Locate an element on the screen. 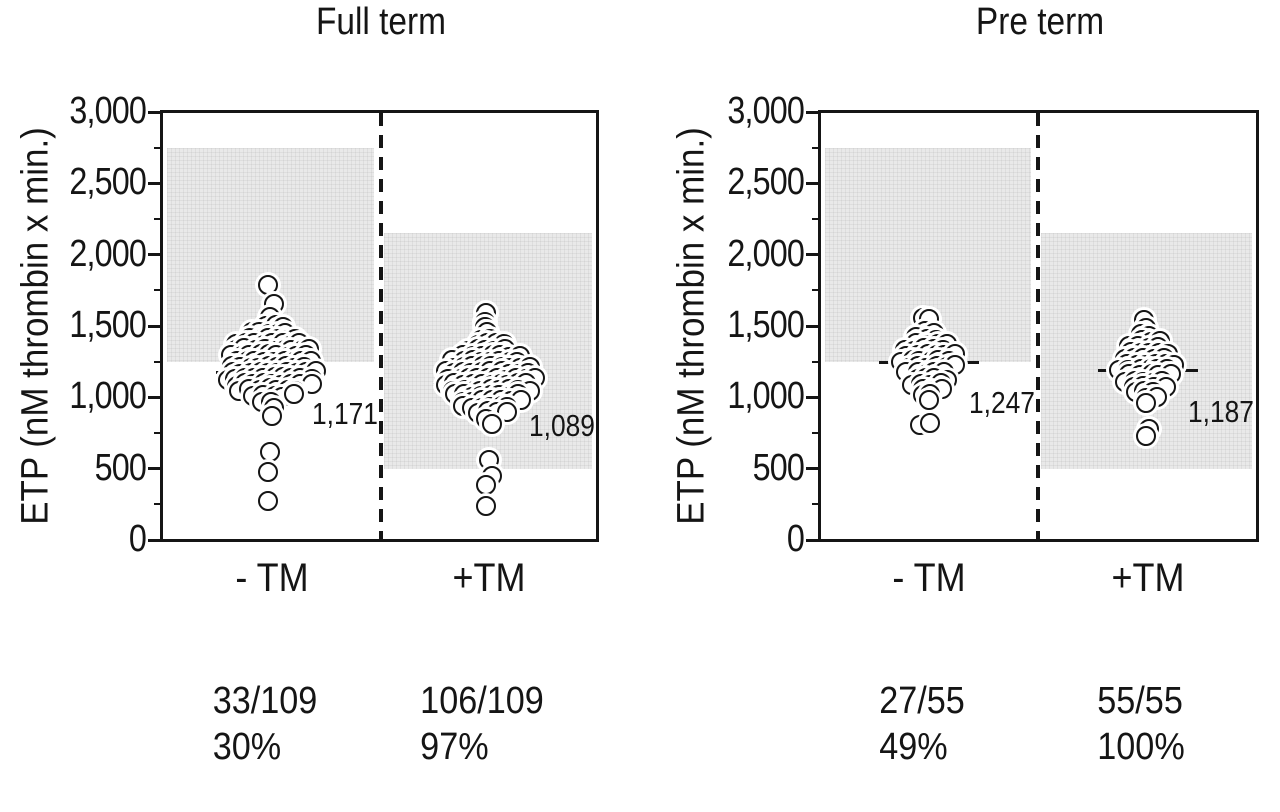 The height and width of the screenshot is (812, 1280). count-block: 27/55 49% is located at coordinates (922, 724).